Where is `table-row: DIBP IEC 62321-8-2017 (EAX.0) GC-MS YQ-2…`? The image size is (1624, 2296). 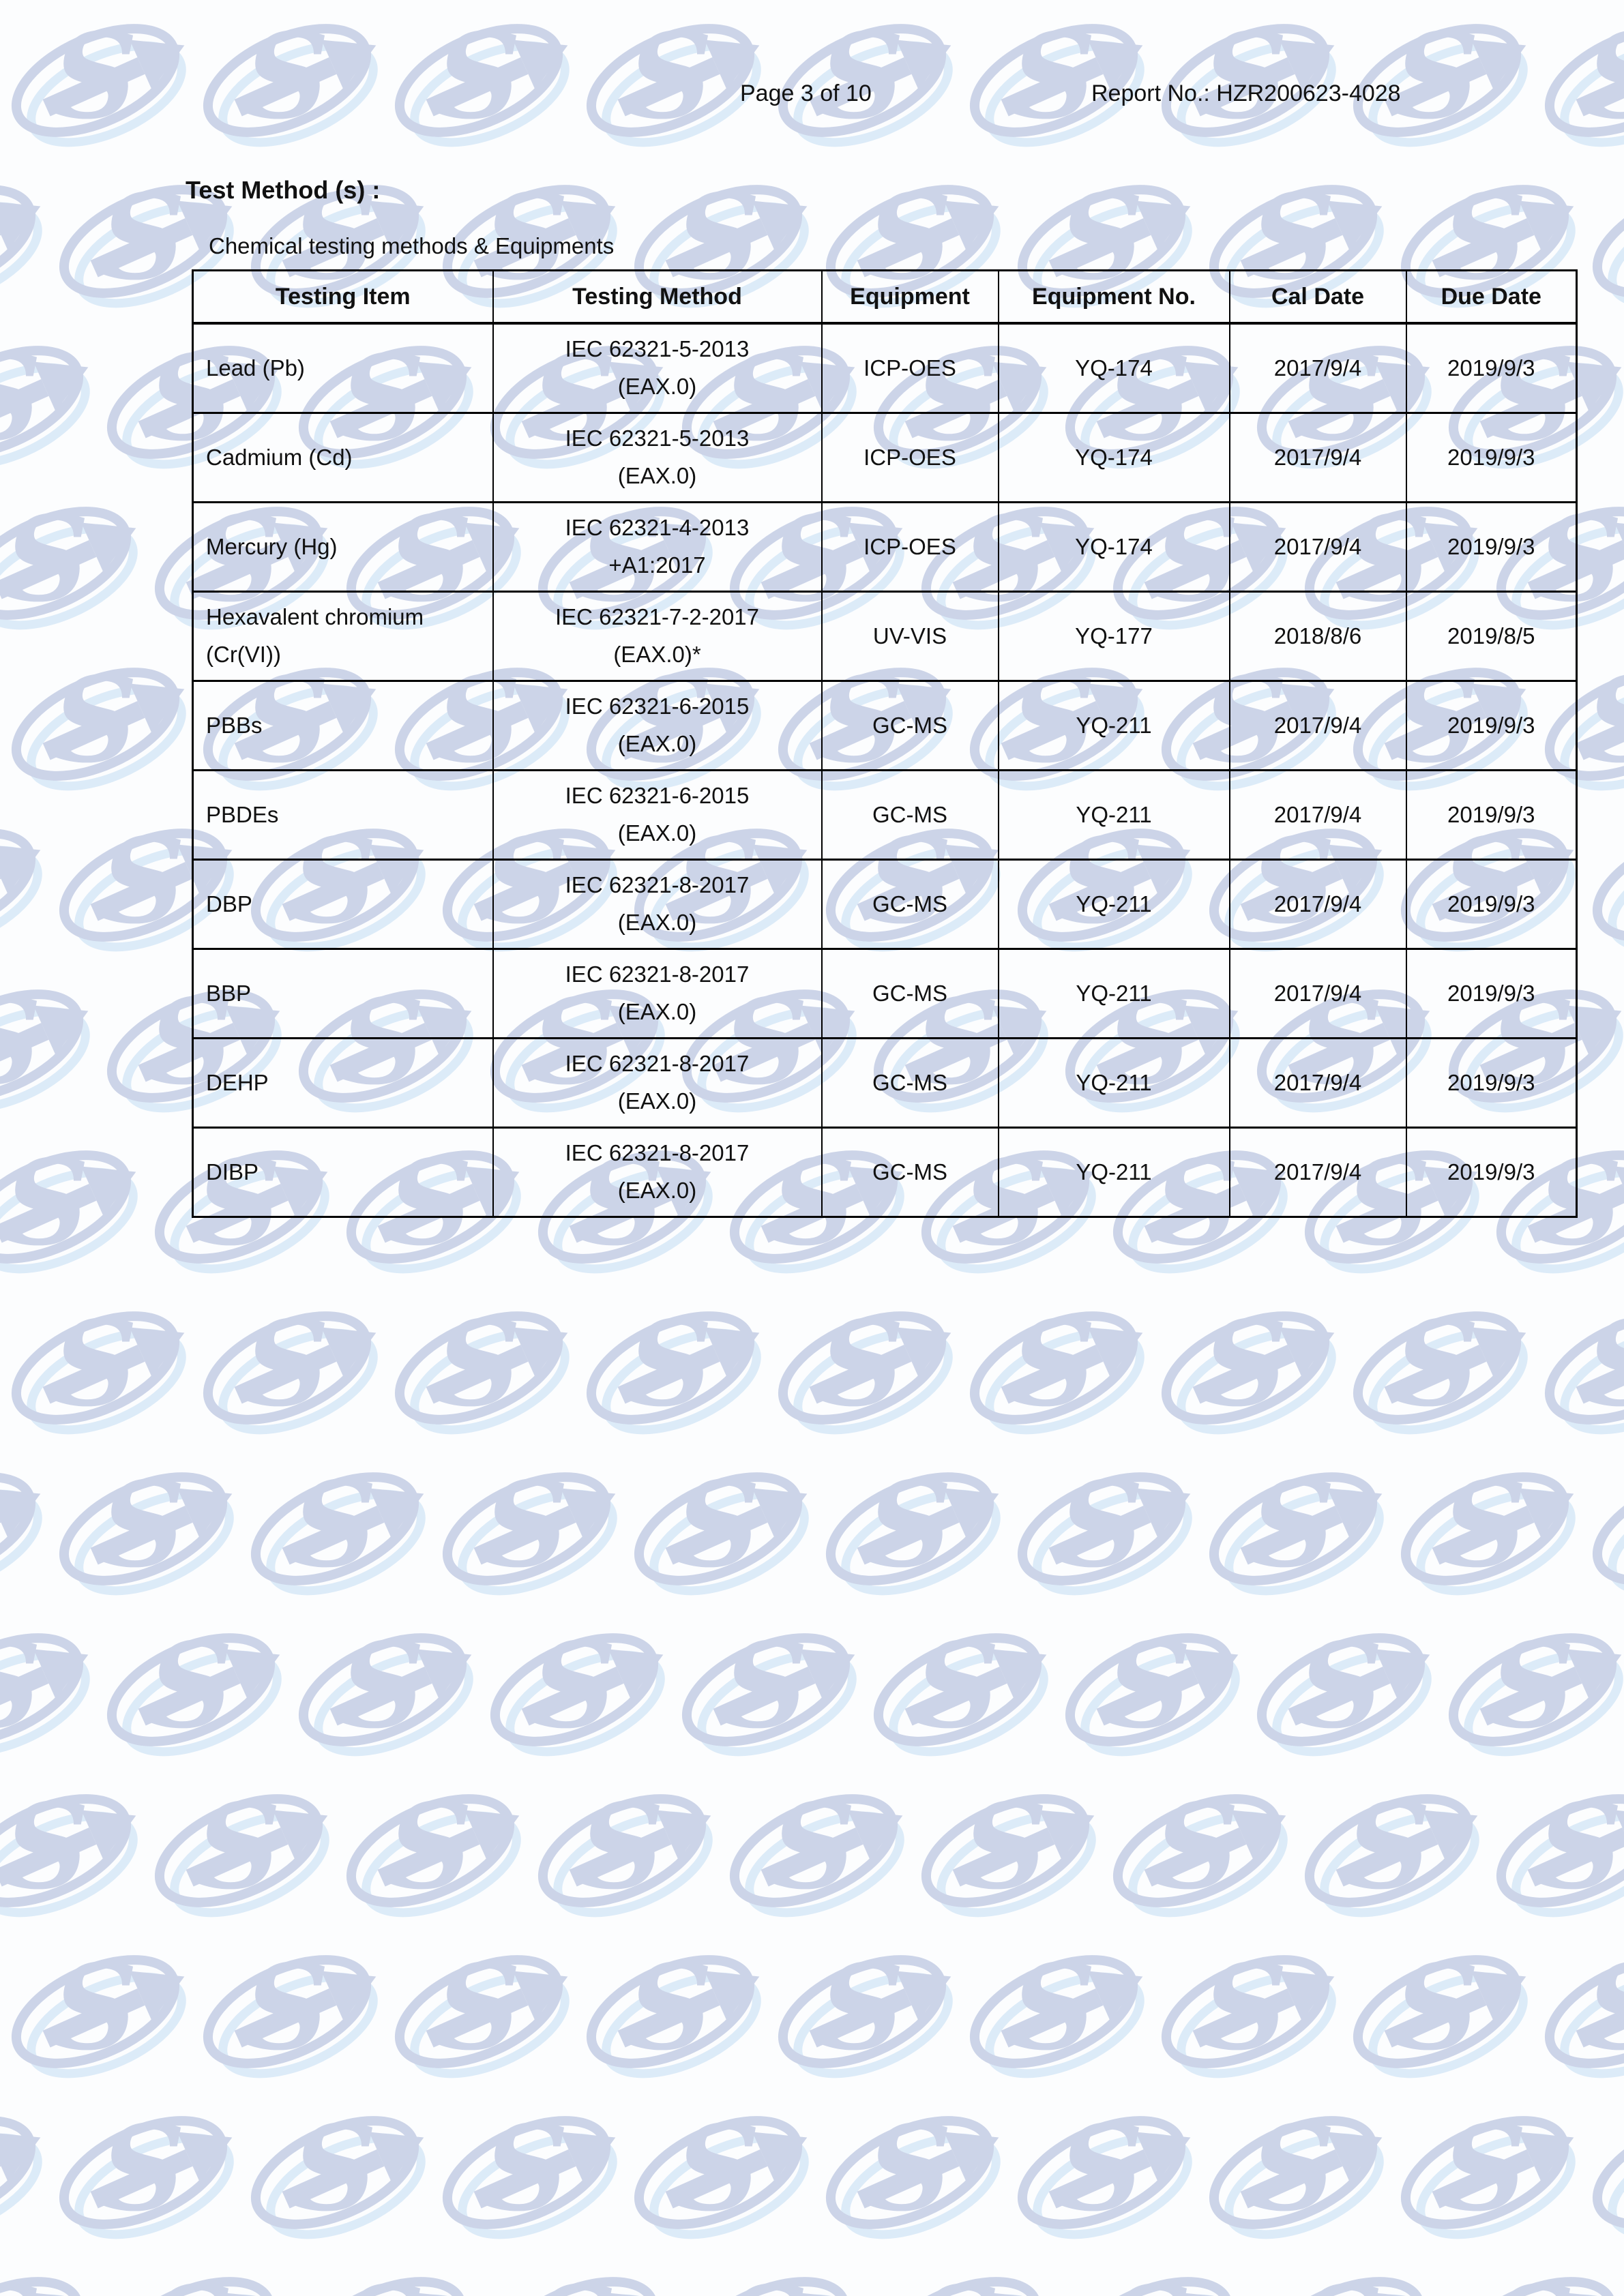 table-row: DIBP IEC 62321-8-2017 (EAX.0) GC-MS YQ-2… is located at coordinates (885, 1173).